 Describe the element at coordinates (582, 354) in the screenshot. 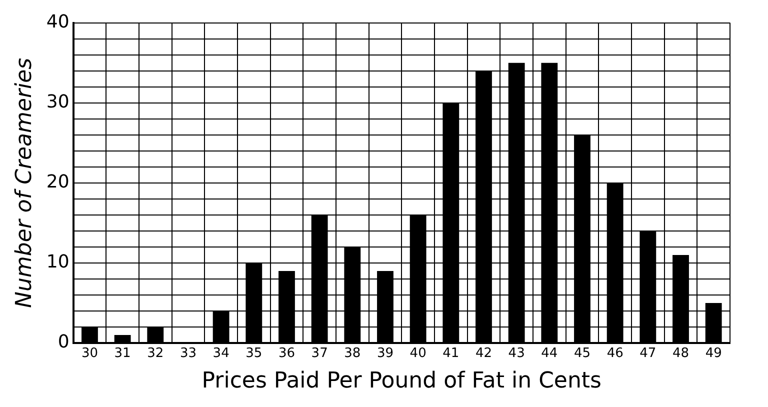

I see `x-tick-label: 45` at that location.